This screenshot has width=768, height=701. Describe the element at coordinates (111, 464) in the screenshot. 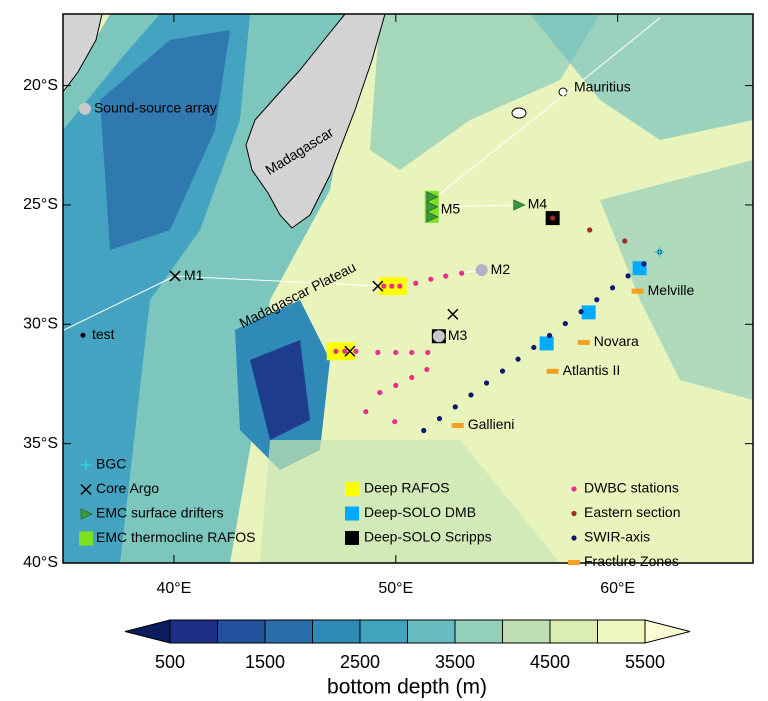

I see `legend-label: BGC` at that location.